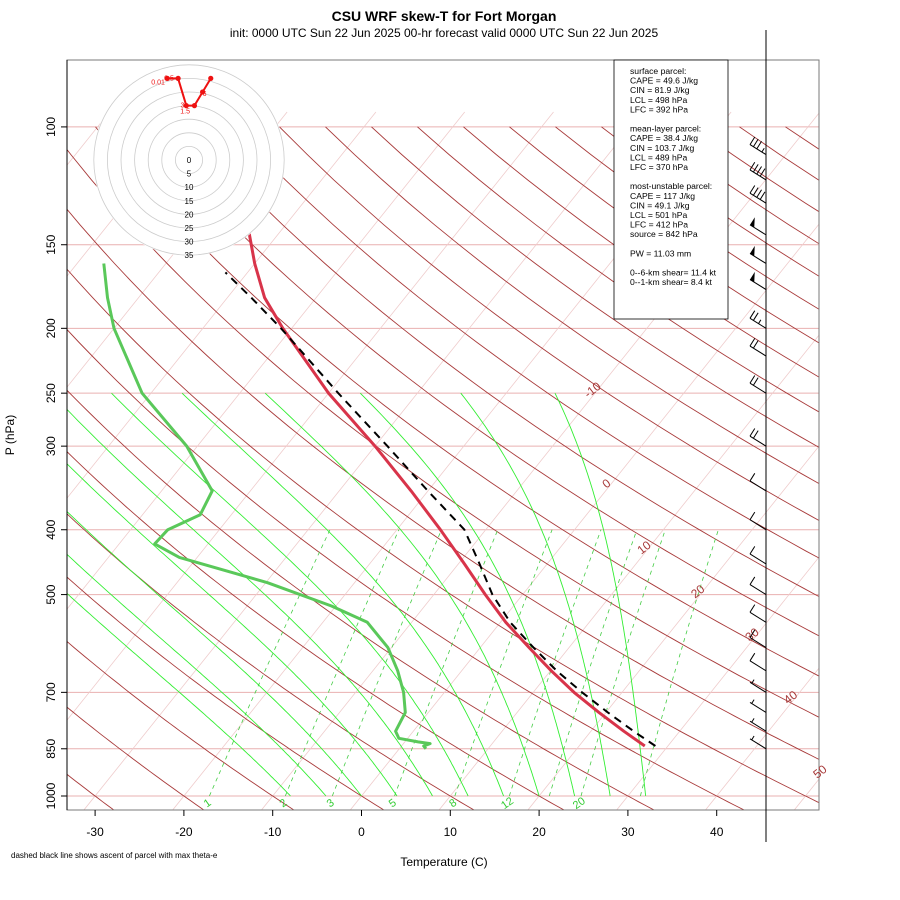  I want to click on mean-layer-parcel-line: LCL = 489 hPa, so click(658, 157).